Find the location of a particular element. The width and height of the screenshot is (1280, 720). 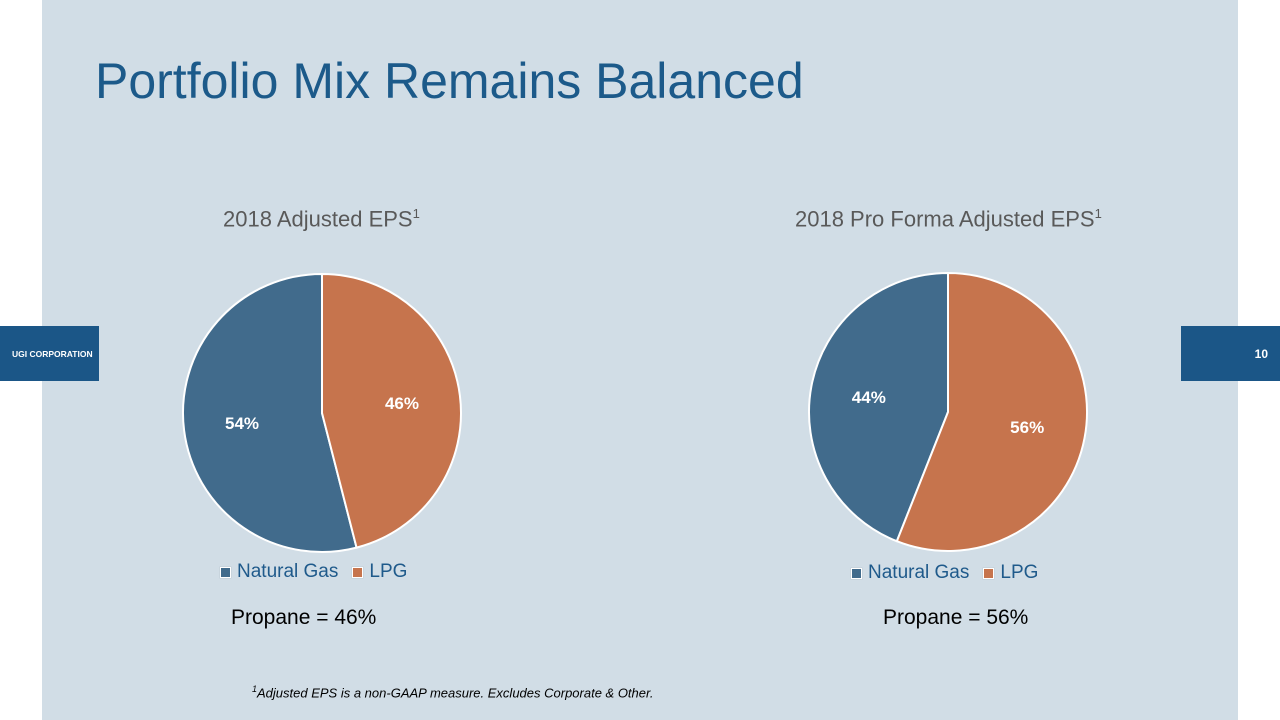

data-label-natural-gas: 54% is located at coordinates (242, 423).